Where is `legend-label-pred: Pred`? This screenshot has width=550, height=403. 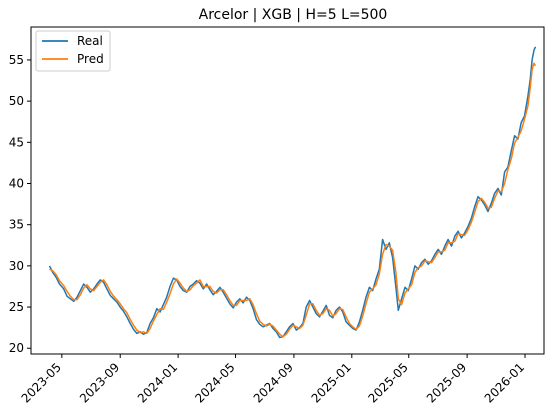 legend-label-pred: Pred is located at coordinates (90, 59).